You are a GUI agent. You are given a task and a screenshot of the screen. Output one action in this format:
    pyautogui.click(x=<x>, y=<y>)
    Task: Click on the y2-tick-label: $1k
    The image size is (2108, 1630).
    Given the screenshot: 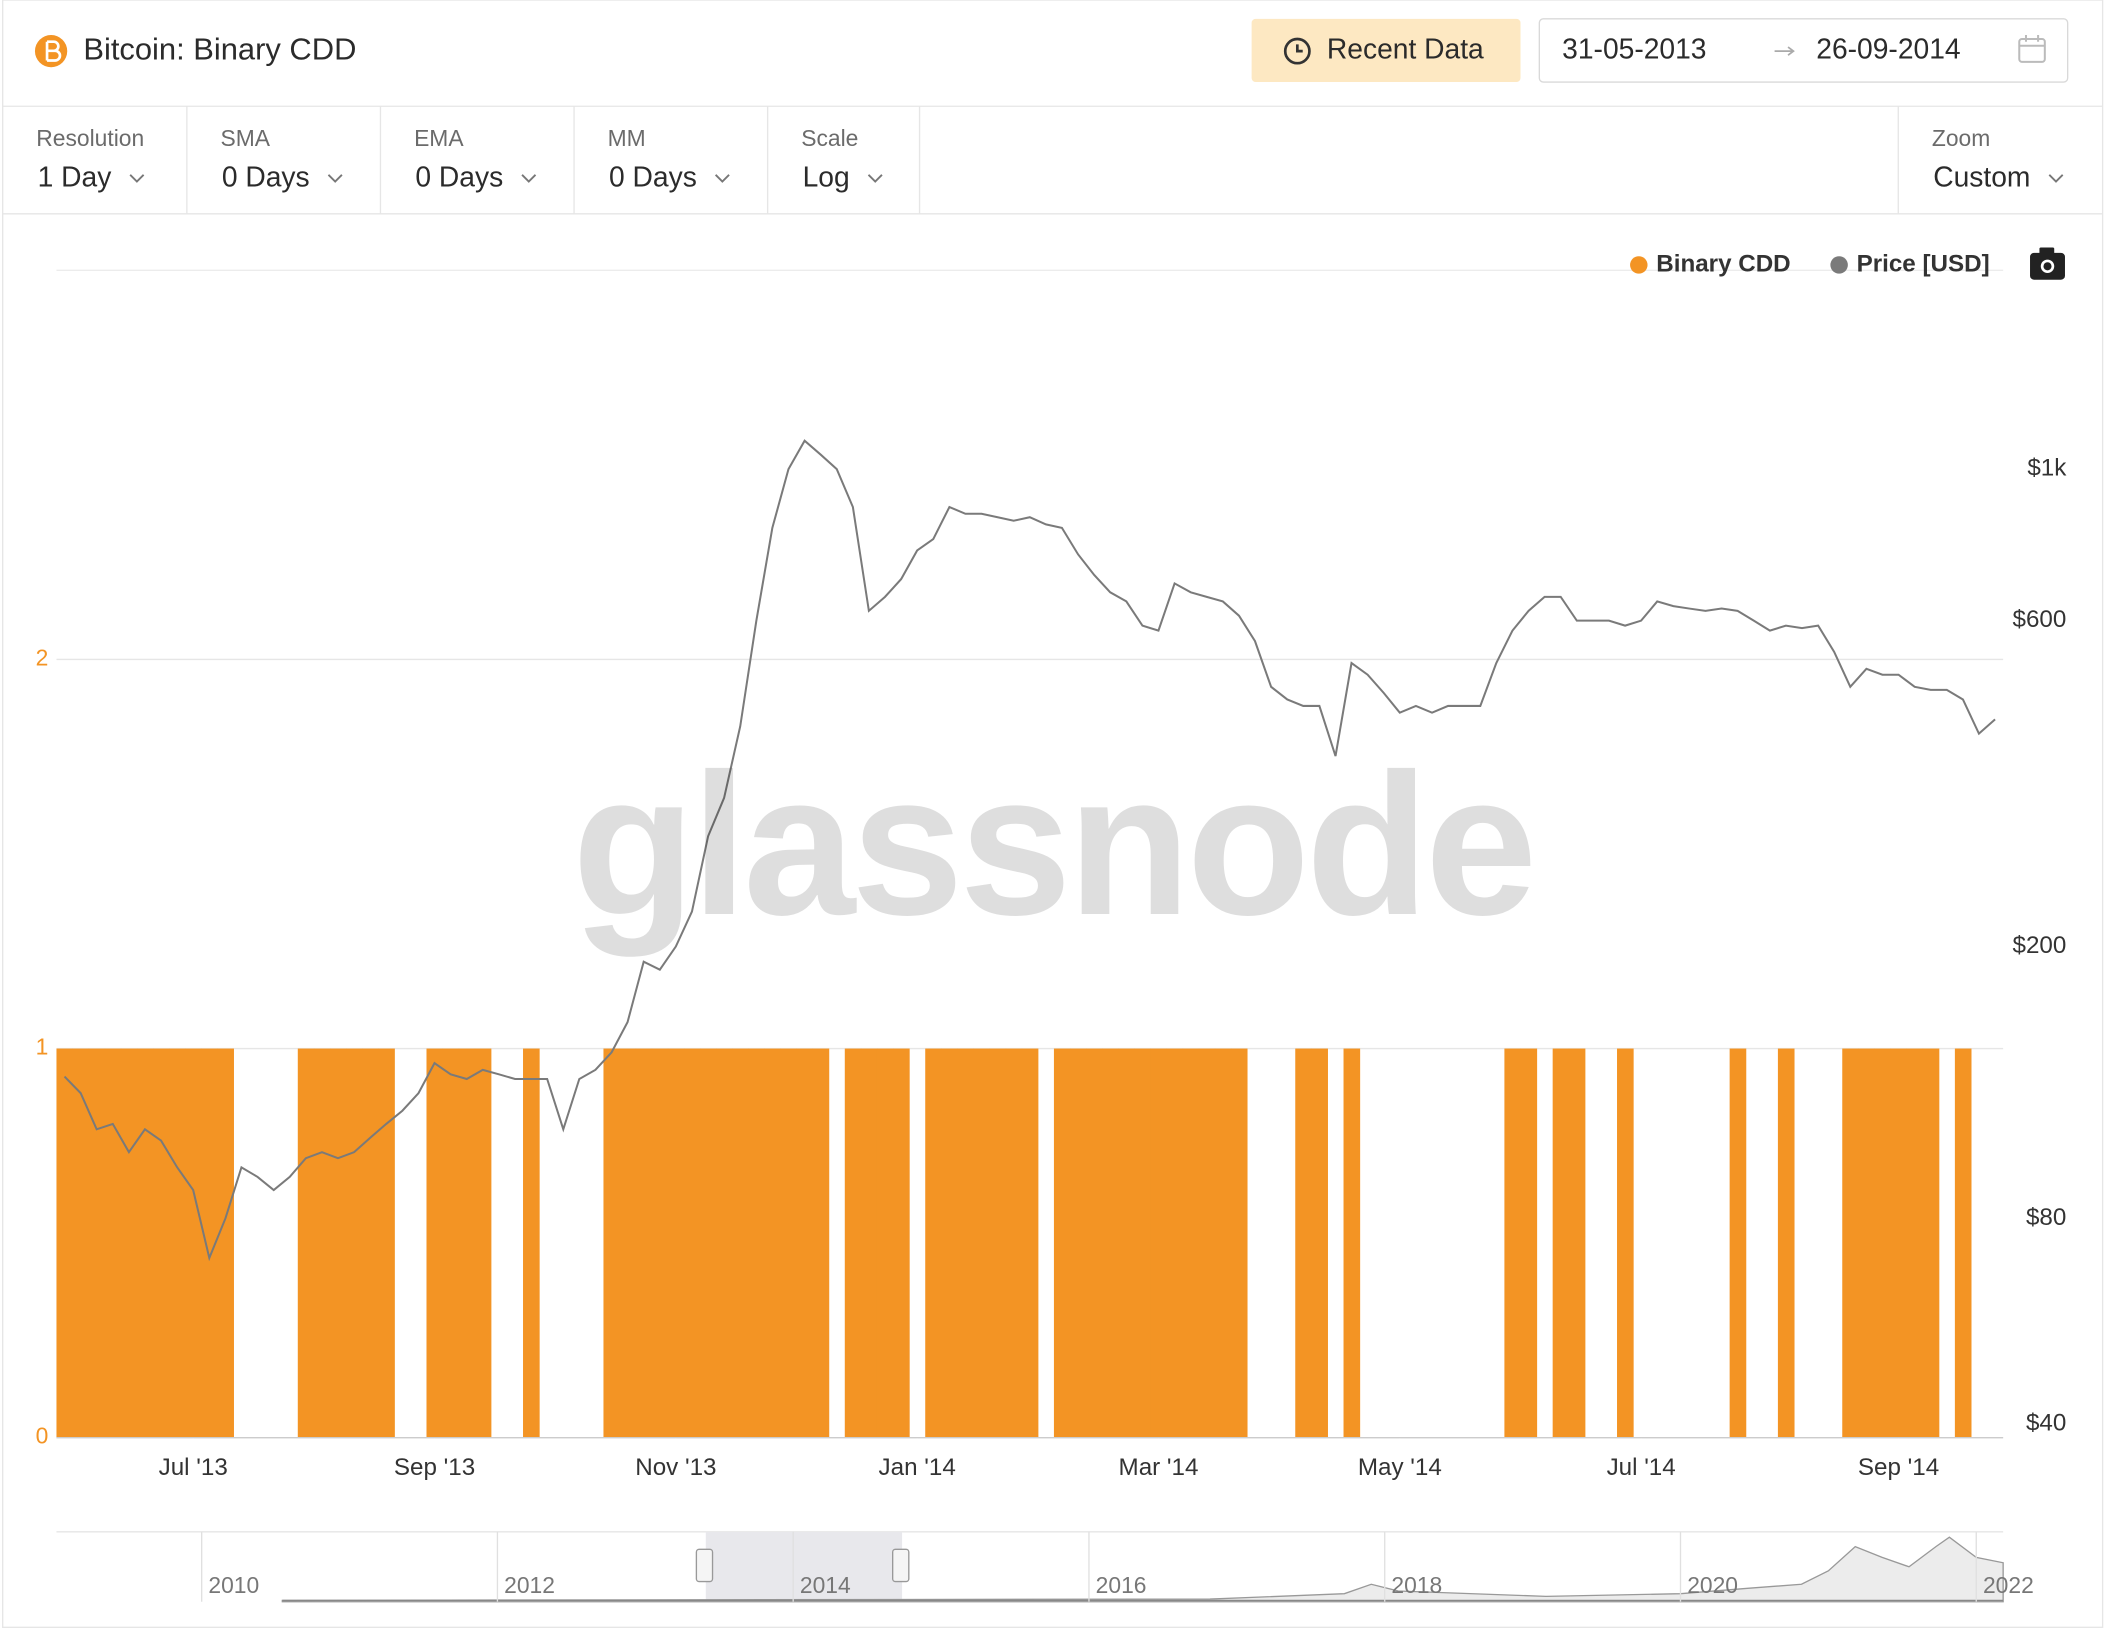 What is the action you would take?
    pyautogui.click(x=2047, y=467)
    